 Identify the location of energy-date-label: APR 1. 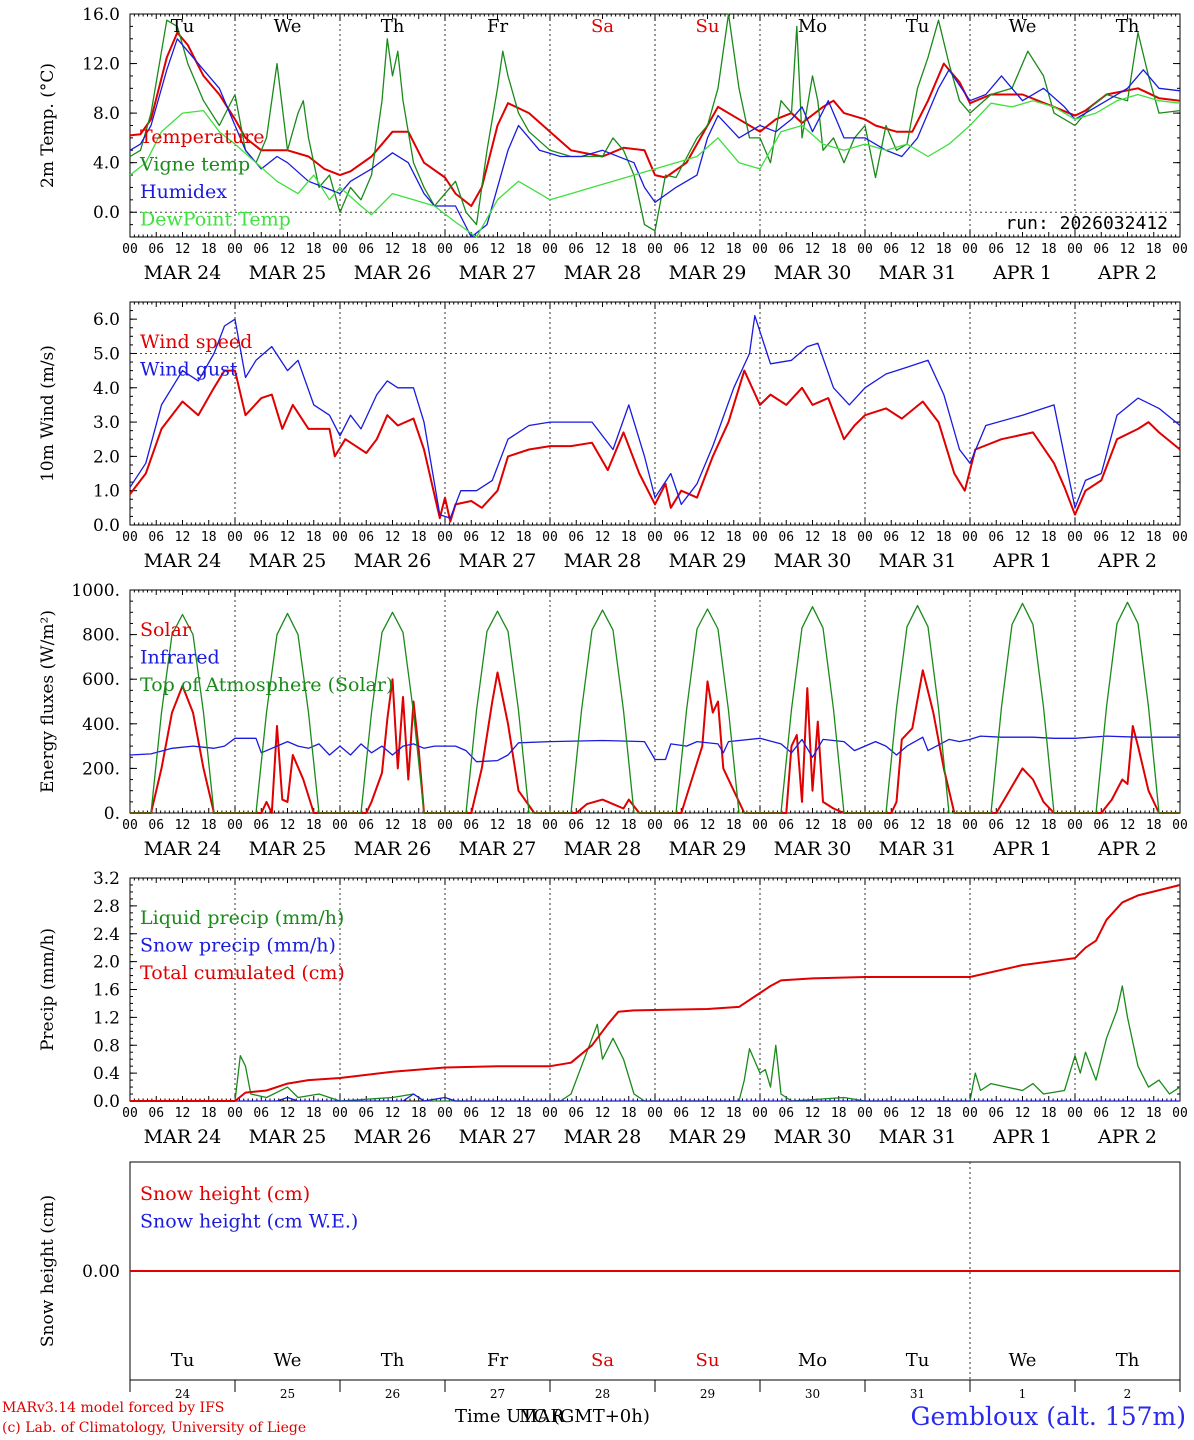
(1022, 849).